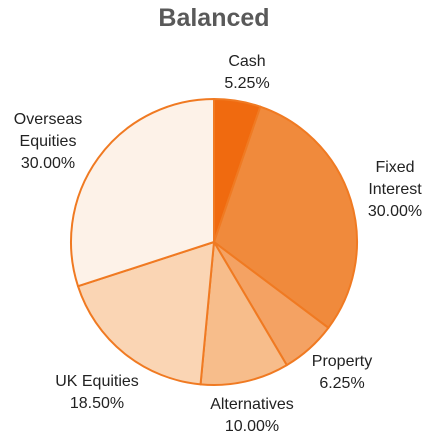 The image size is (428, 438). Describe the element at coordinates (97, 381) in the screenshot. I see `category-label: UK Equities` at that location.